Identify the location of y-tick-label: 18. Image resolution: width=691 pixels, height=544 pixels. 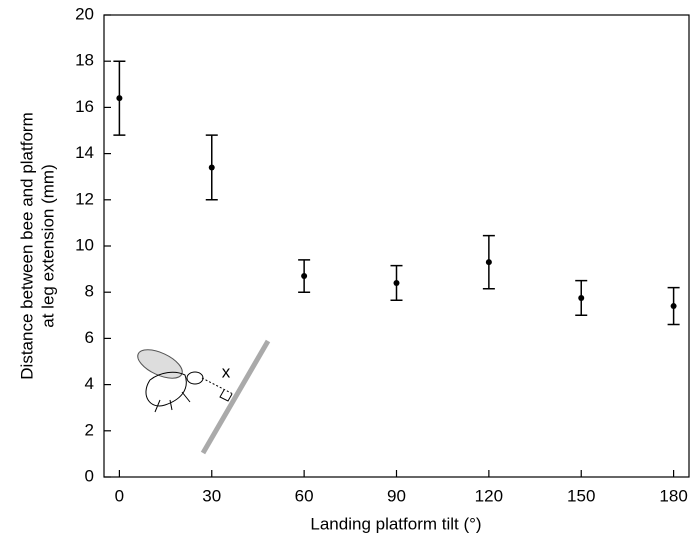
(84, 60).